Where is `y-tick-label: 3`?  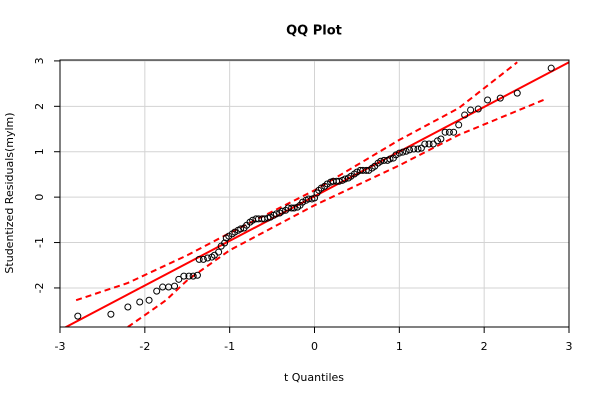 y-tick-label: 3 is located at coordinates (39, 60).